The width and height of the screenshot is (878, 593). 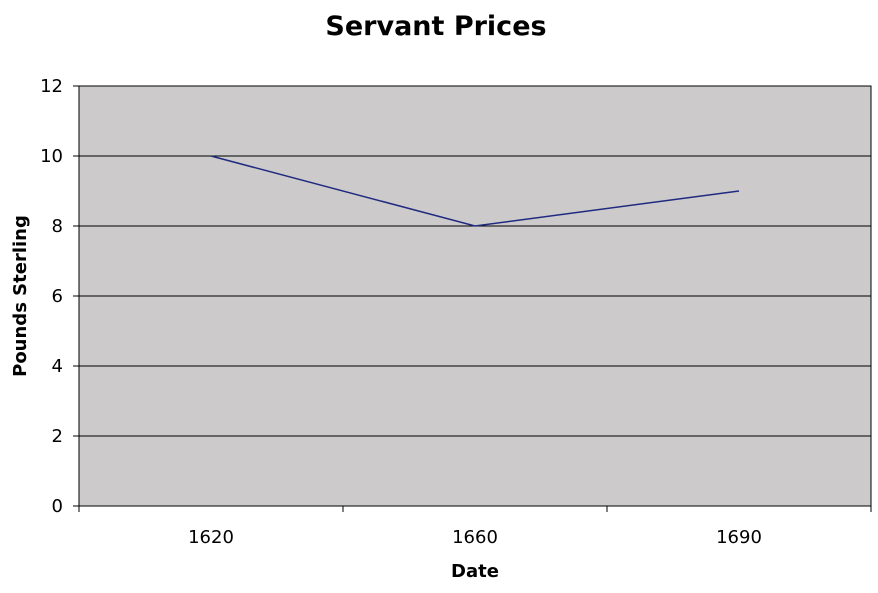 I want to click on y-tick-label: 8, so click(x=57, y=226).